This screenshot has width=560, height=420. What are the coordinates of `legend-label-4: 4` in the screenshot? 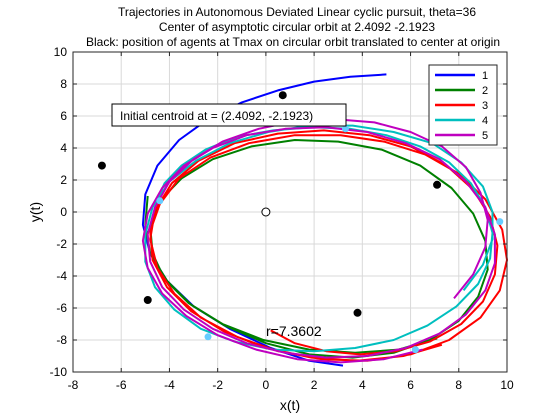 It's located at (485, 121).